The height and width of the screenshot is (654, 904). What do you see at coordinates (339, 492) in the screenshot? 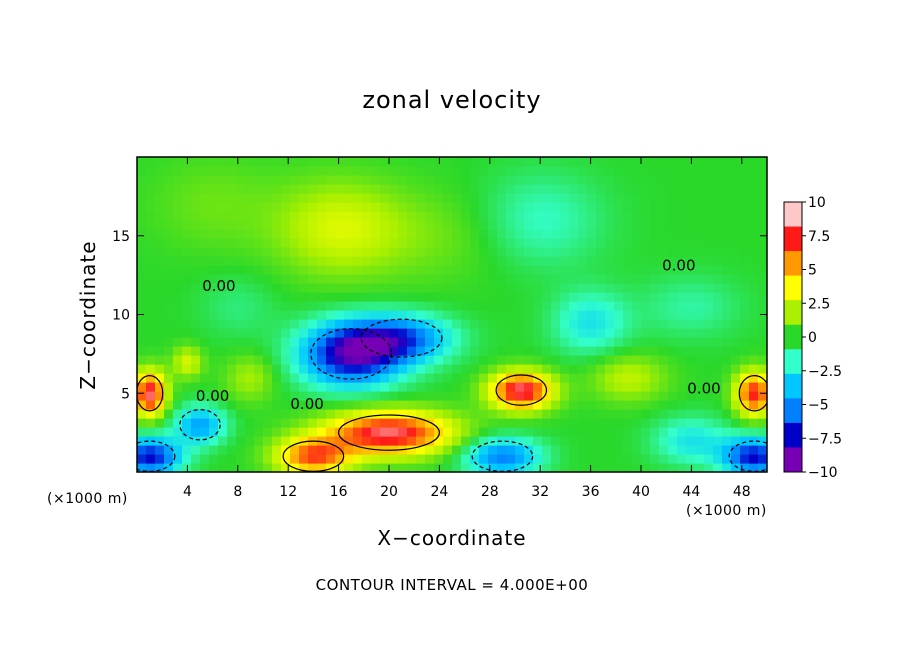
I see `x-tick-label: 16` at bounding box center [339, 492].